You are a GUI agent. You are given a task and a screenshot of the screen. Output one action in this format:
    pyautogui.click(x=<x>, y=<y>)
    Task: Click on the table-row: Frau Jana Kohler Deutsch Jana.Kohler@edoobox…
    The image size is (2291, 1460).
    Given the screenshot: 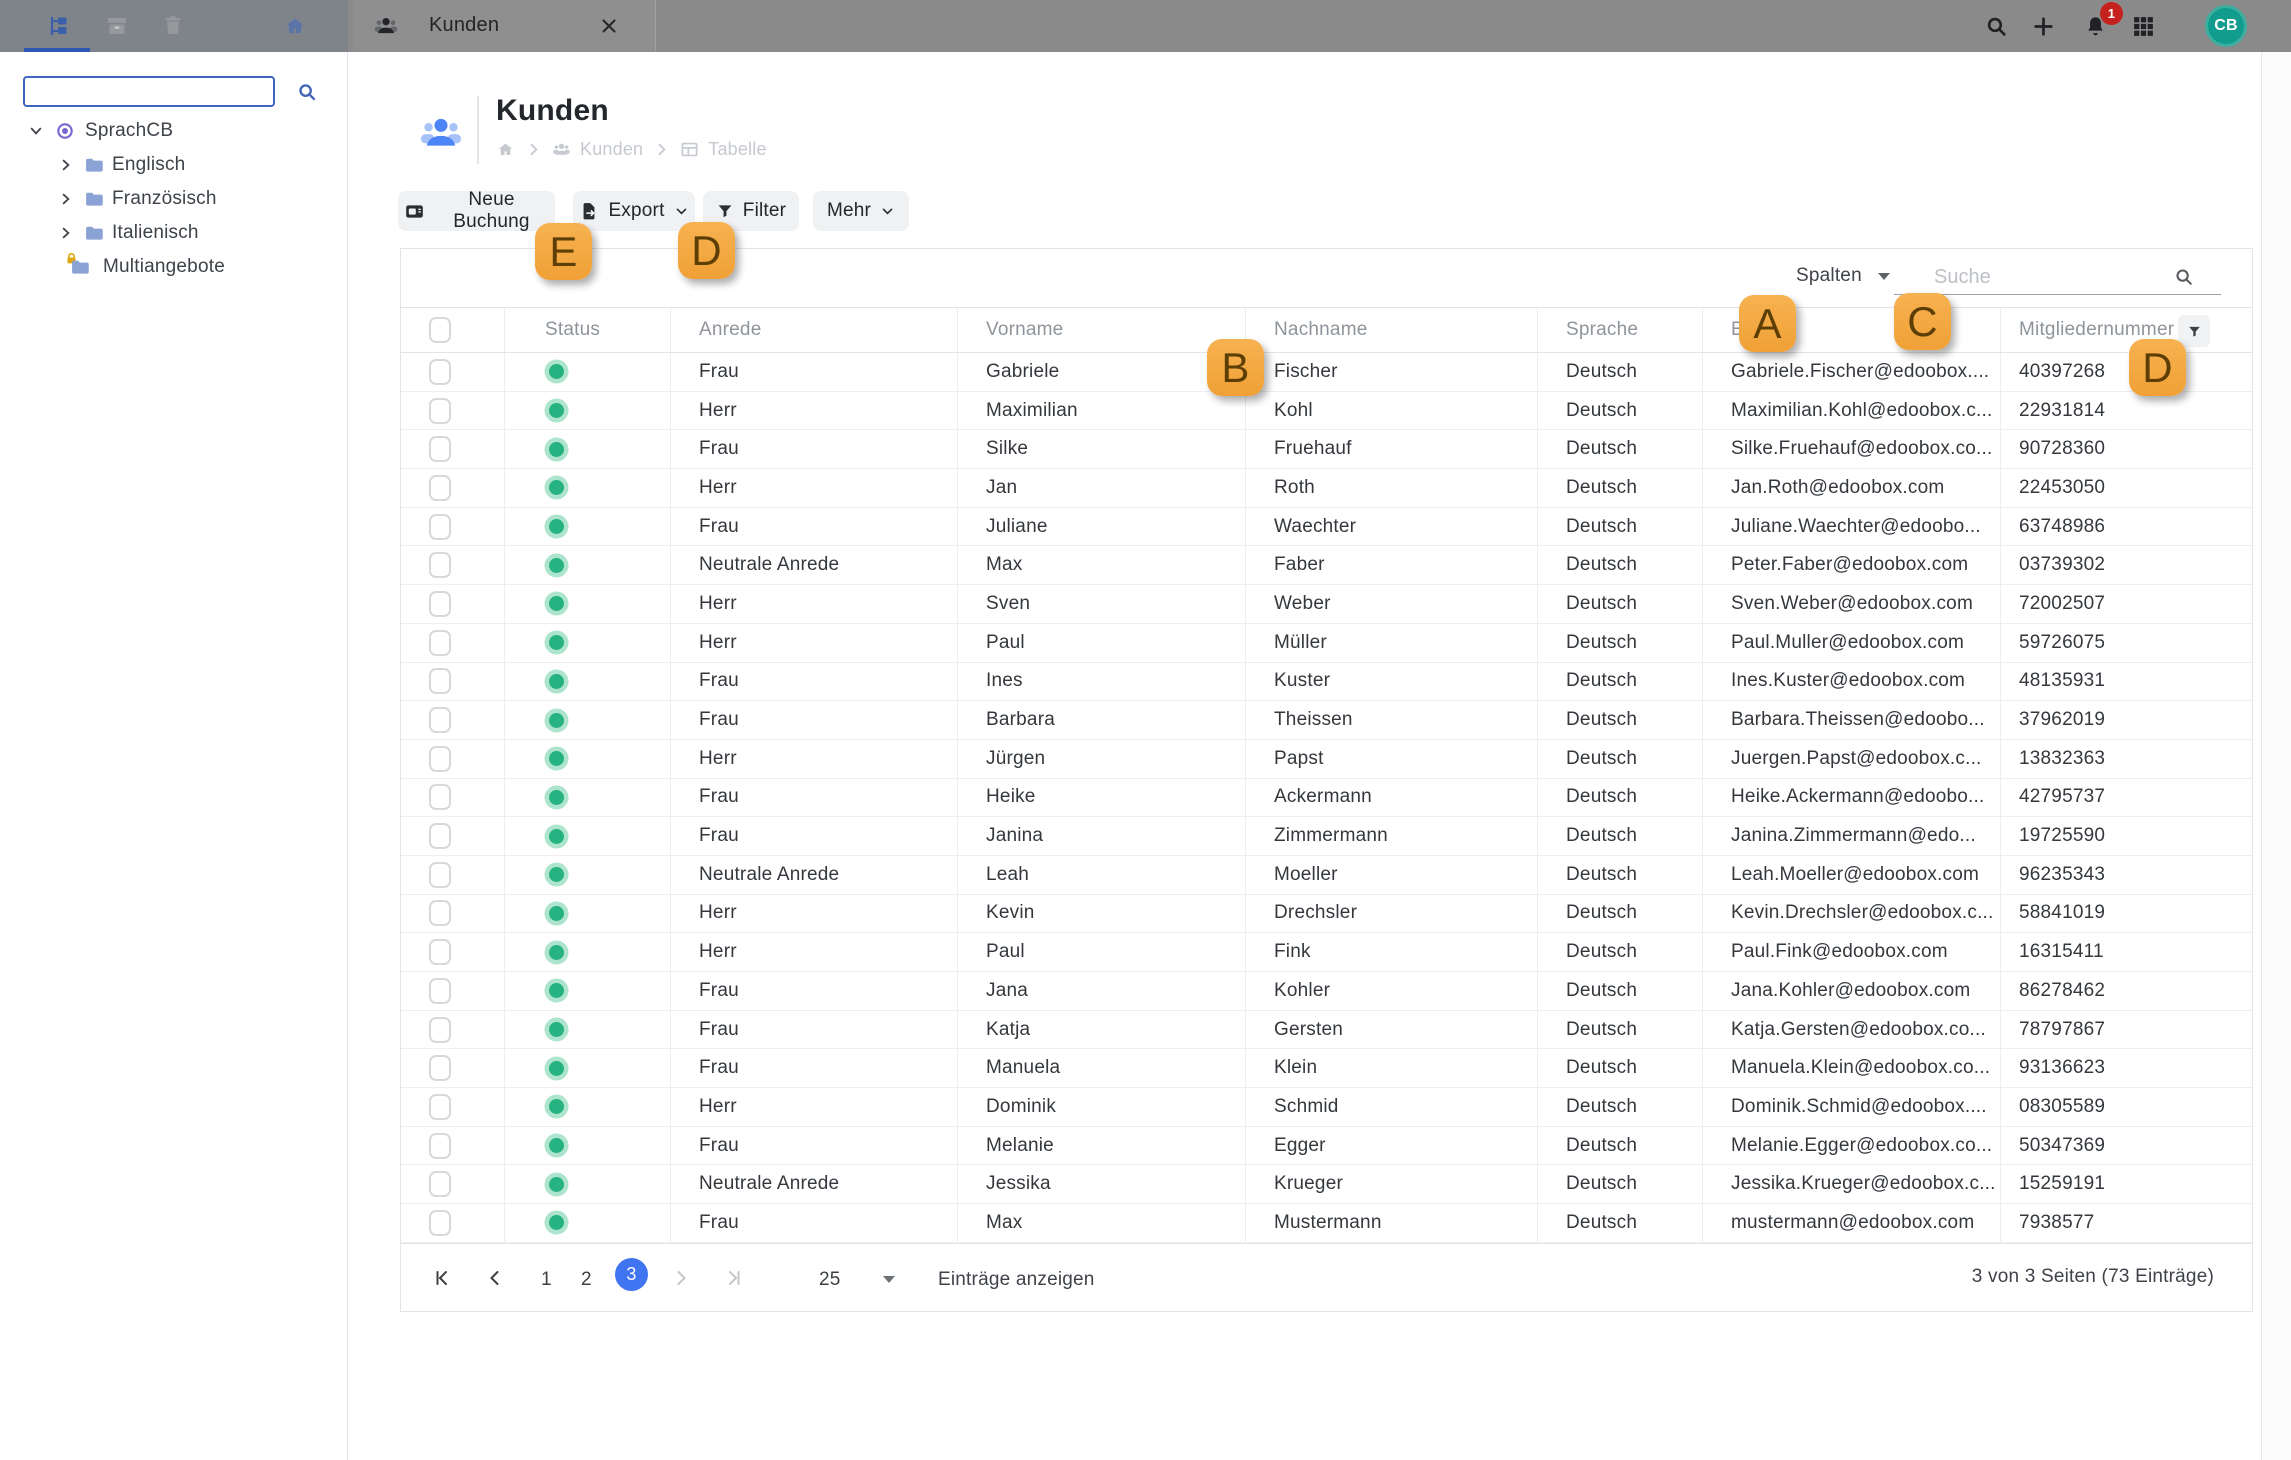 What is the action you would take?
    pyautogui.click(x=1326, y=991)
    